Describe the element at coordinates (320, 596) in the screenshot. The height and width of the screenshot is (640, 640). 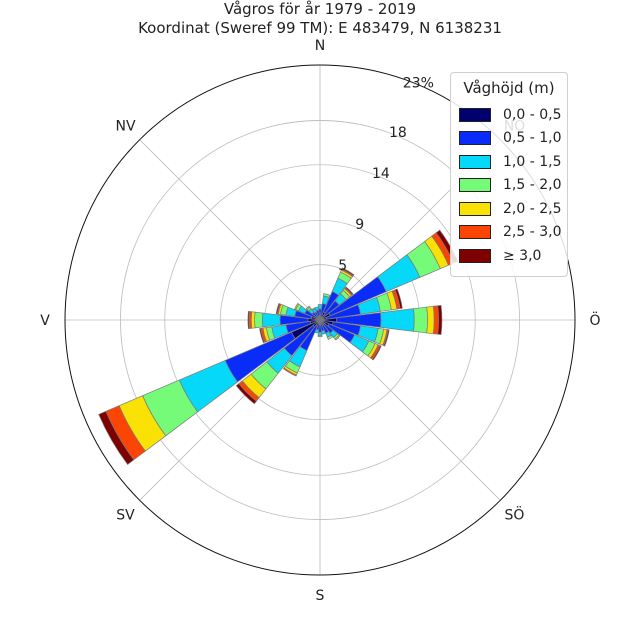
I see `direction-label: S` at that location.